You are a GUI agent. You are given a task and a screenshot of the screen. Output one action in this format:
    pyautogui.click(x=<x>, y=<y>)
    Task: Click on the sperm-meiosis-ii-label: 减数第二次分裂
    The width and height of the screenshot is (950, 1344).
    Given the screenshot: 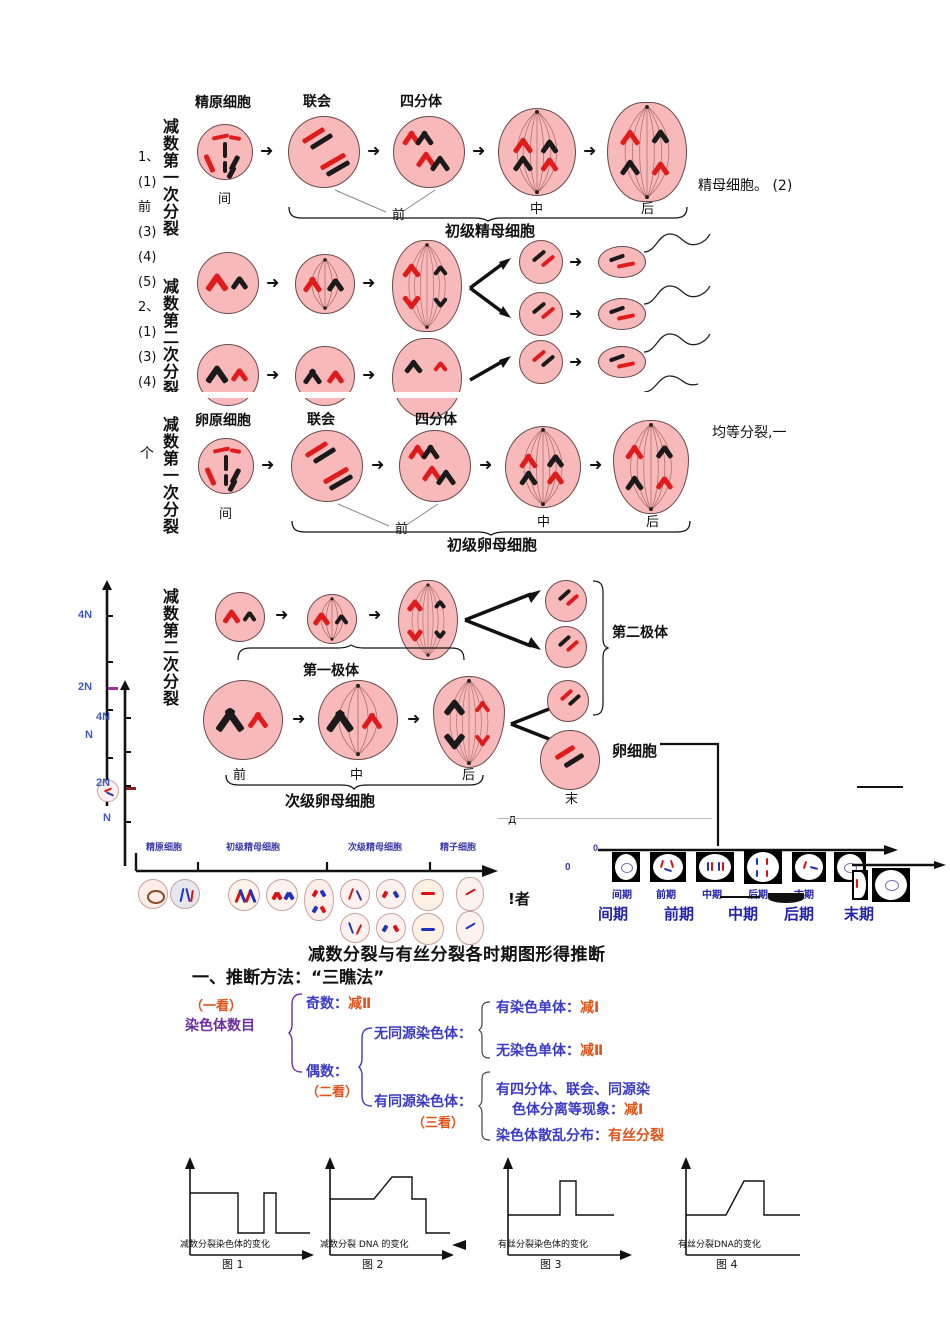 What is the action you would take?
    pyautogui.click(x=169, y=337)
    